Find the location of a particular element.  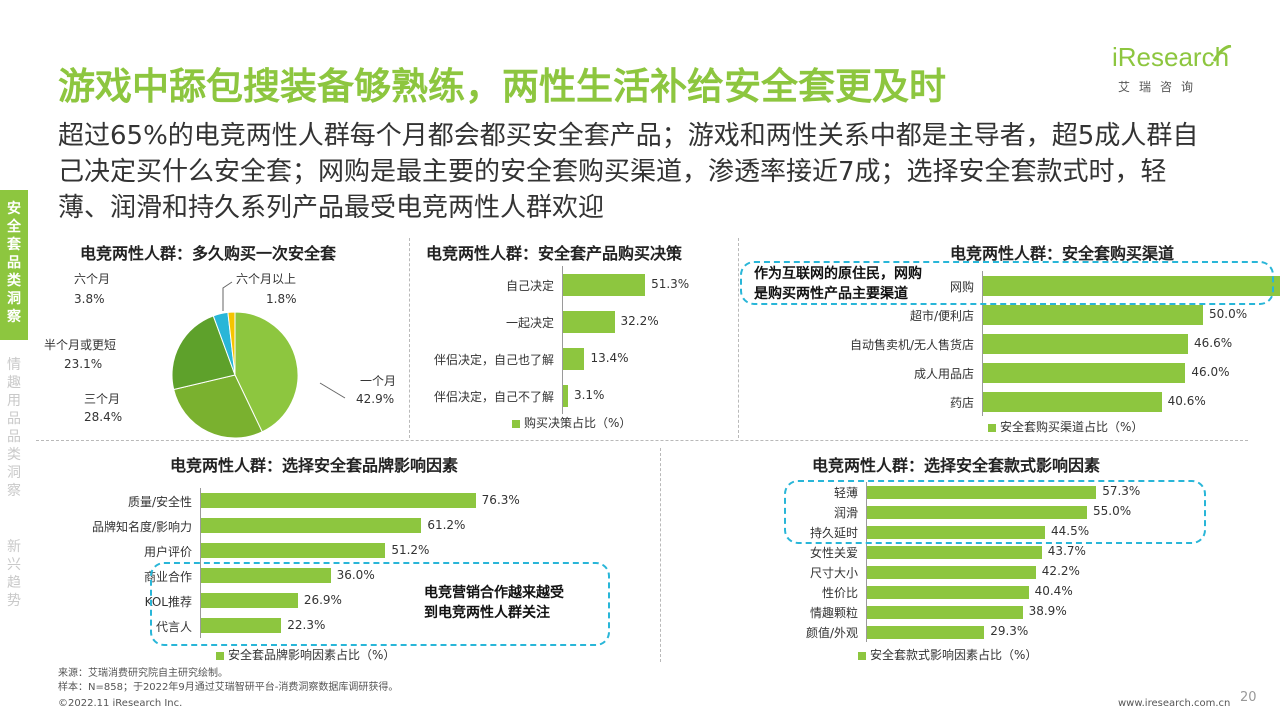

bar-label: 自动售卖机/无人售货店 is located at coordinates (911, 344).